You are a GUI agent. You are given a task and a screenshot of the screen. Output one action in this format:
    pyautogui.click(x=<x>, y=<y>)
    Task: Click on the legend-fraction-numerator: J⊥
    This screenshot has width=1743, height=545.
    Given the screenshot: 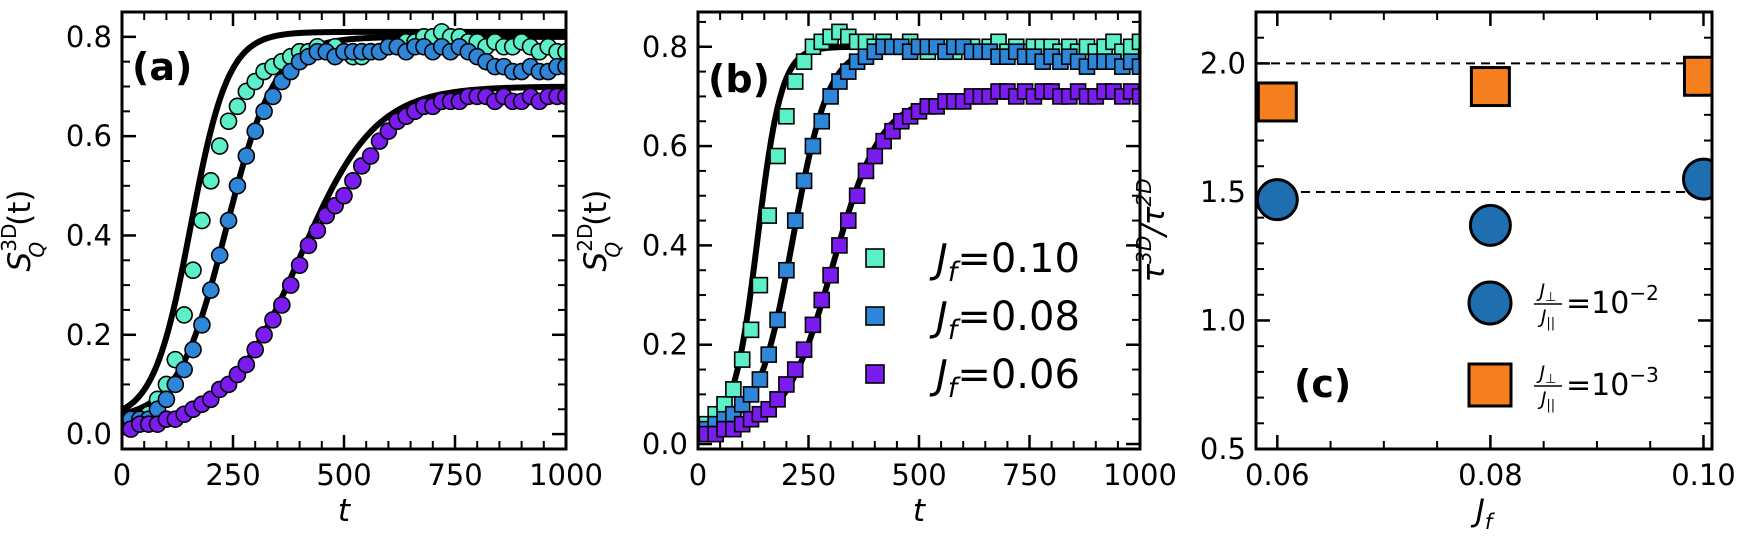 What is the action you would take?
    pyautogui.click(x=1546, y=374)
    